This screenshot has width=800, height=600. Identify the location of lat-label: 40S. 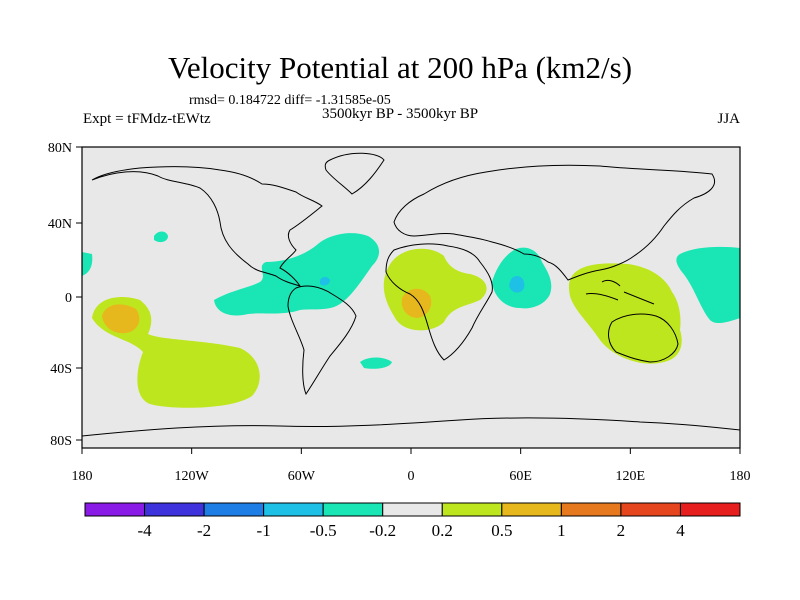
(61, 369).